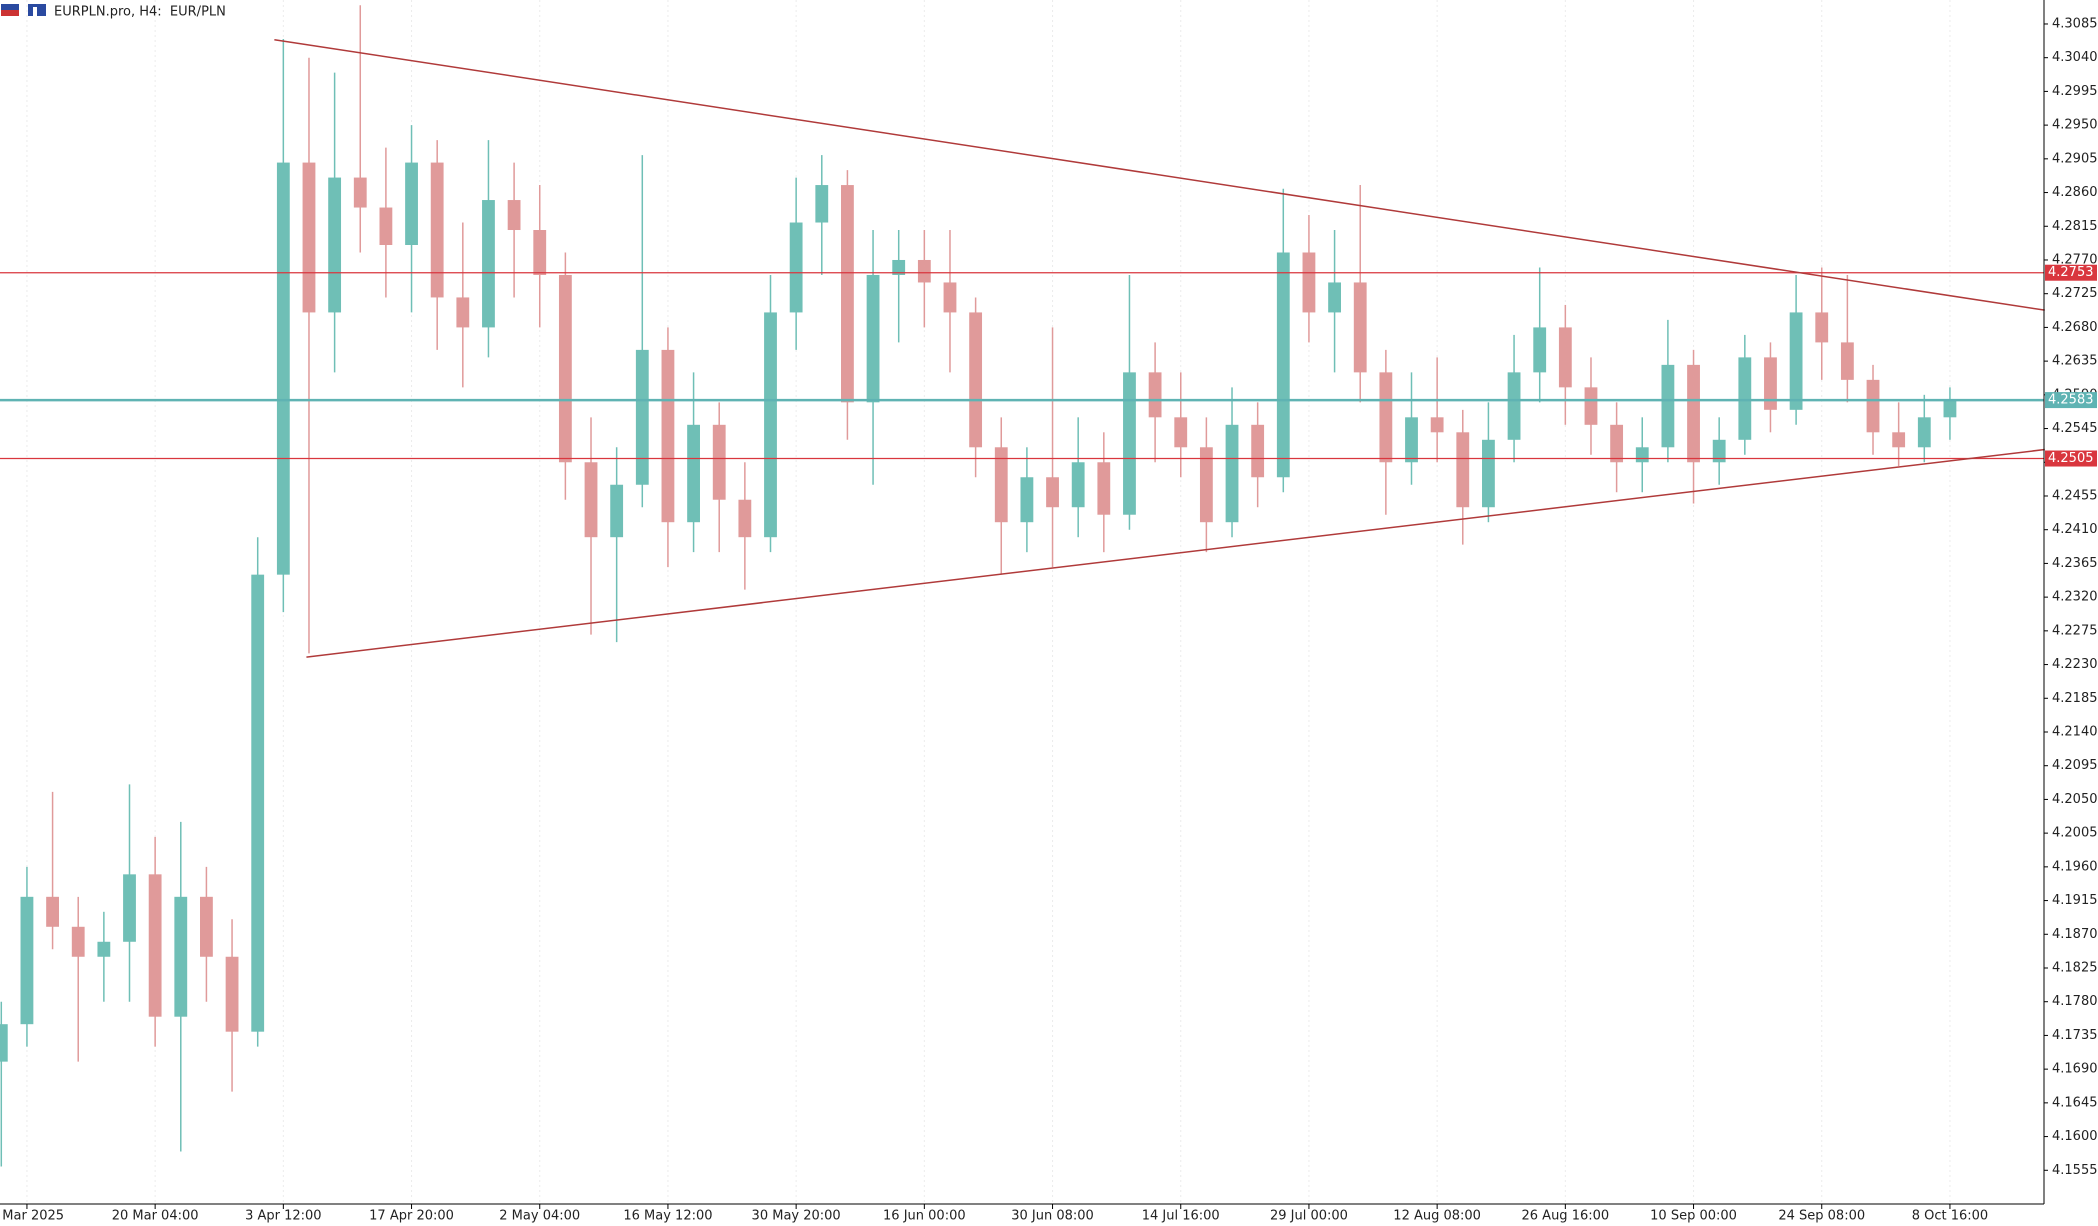 The image size is (2098, 1226). Describe the element at coordinates (1175, 553) in the screenshot. I see `trendline` at that location.